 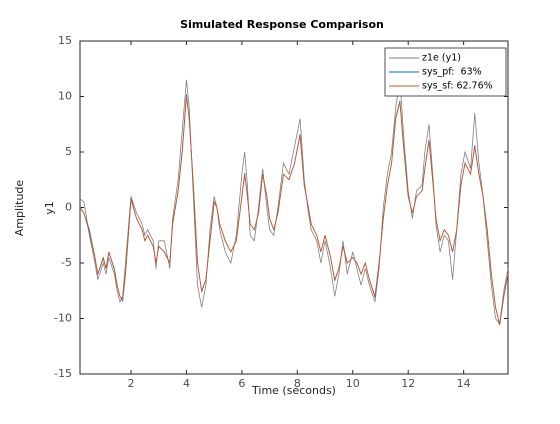 I want to click on channel-label: y1, so click(x=49, y=208).